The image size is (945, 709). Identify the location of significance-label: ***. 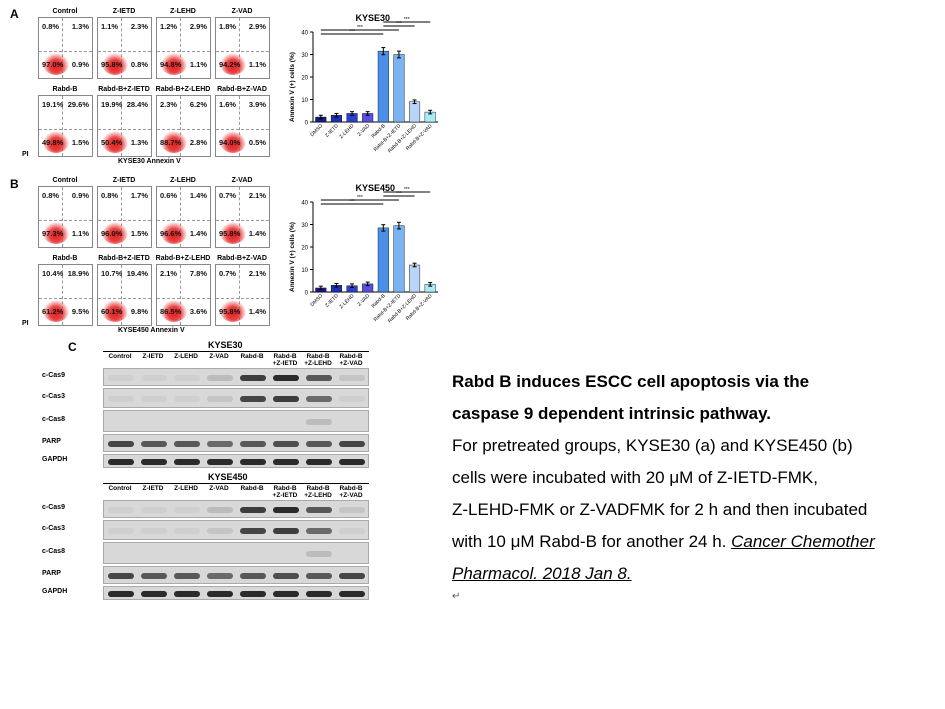
(360, 28).